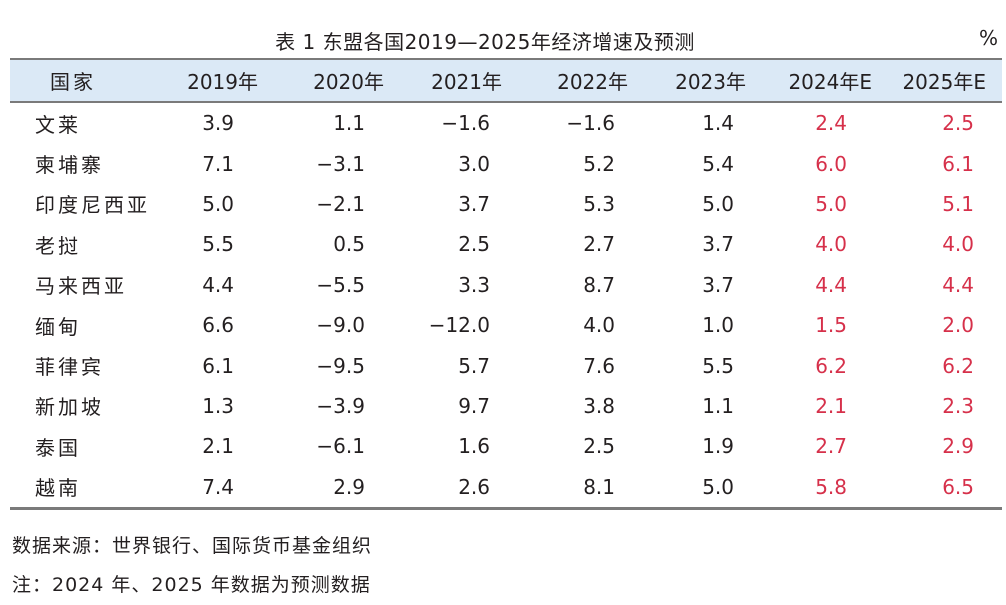  I want to click on value-2020: −9.0, so click(340, 325).